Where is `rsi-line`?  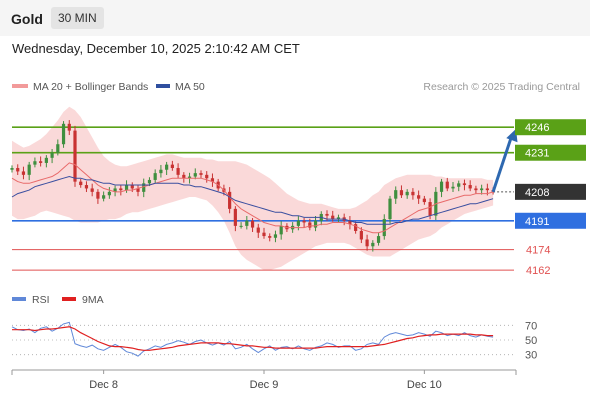
rsi-line is located at coordinates (252, 339).